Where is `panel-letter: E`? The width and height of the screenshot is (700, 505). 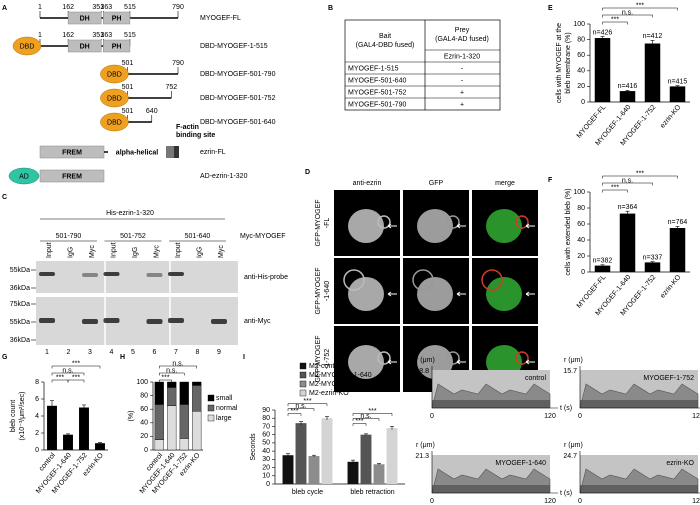 panel-letter: E is located at coordinates (550, 8).